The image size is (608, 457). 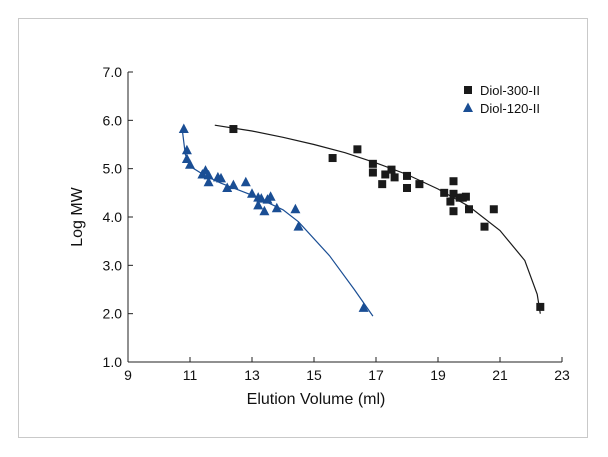 What do you see at coordinates (510, 108) in the screenshot?
I see `legend-label: Diol-120-II` at bounding box center [510, 108].